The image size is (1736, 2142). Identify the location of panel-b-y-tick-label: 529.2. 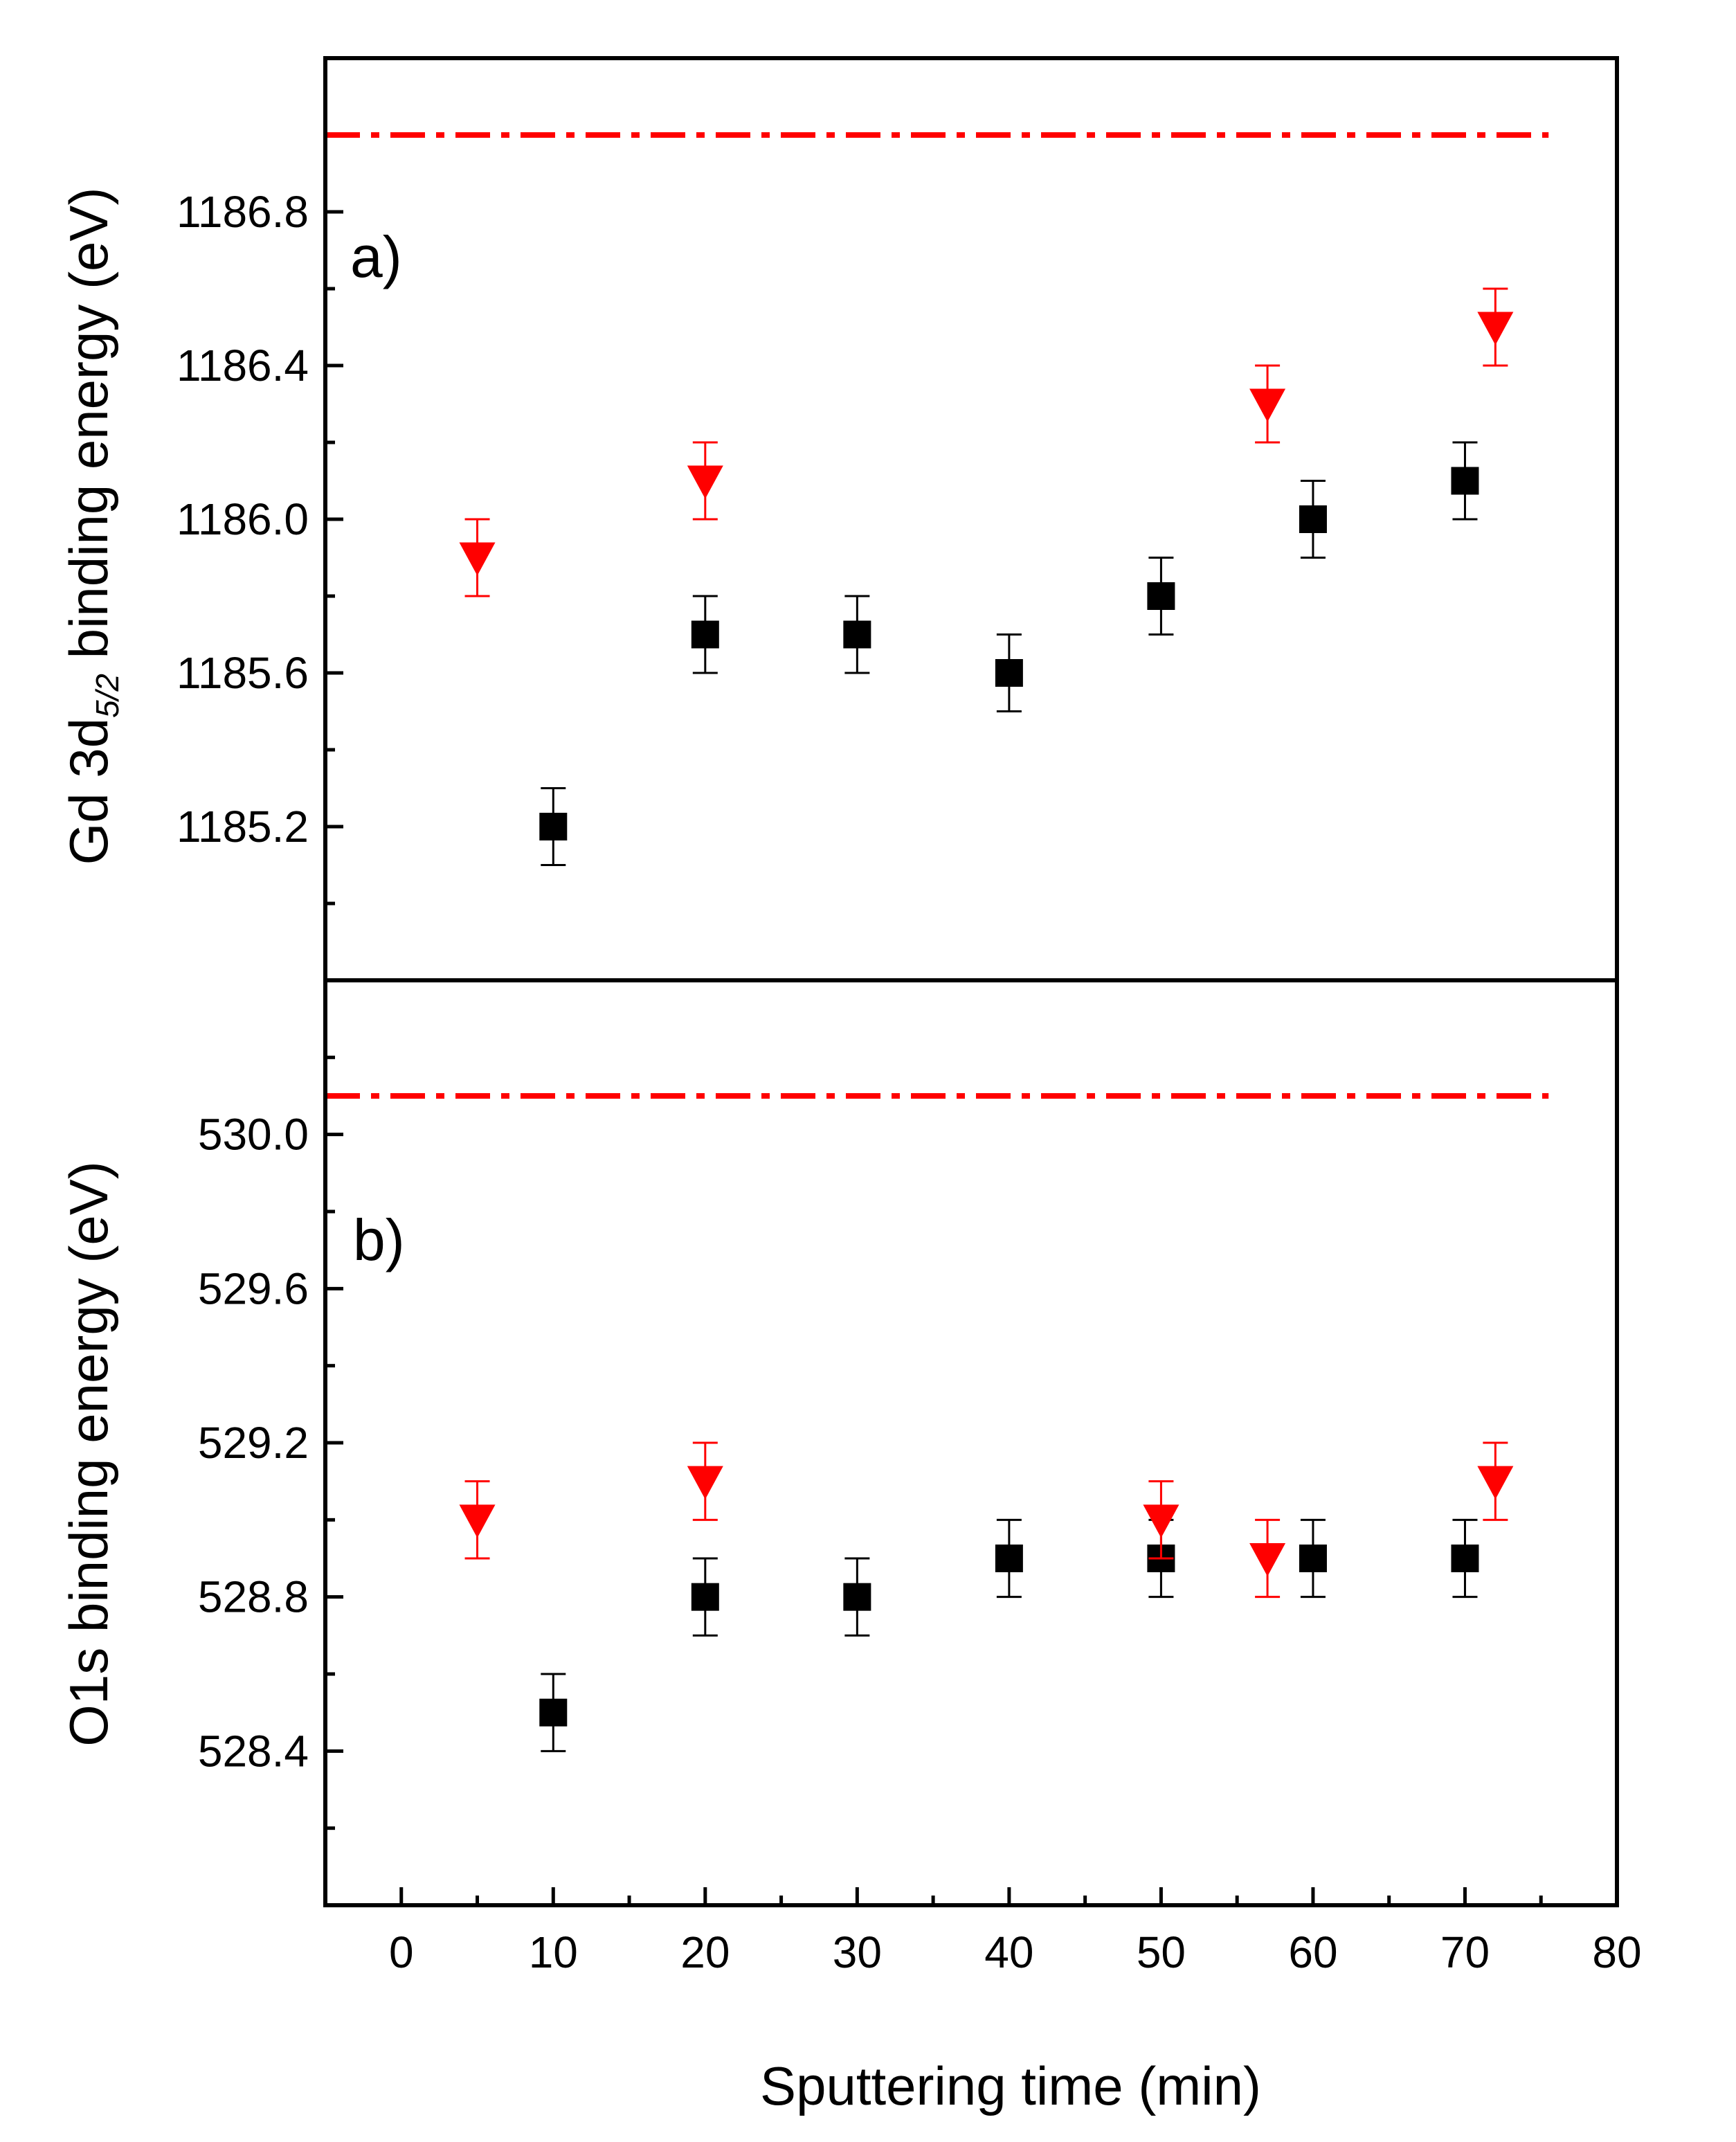
(253, 1443).